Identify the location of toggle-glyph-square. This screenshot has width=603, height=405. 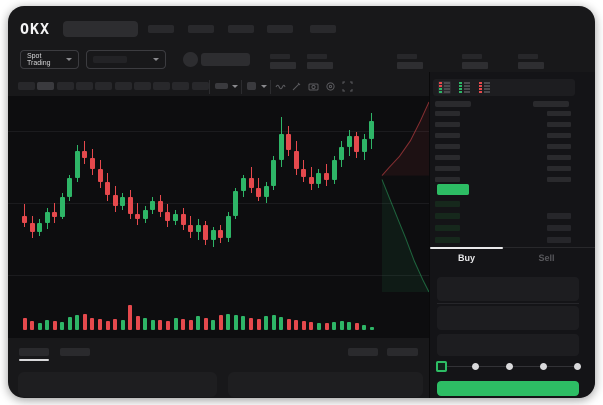
(440, 89).